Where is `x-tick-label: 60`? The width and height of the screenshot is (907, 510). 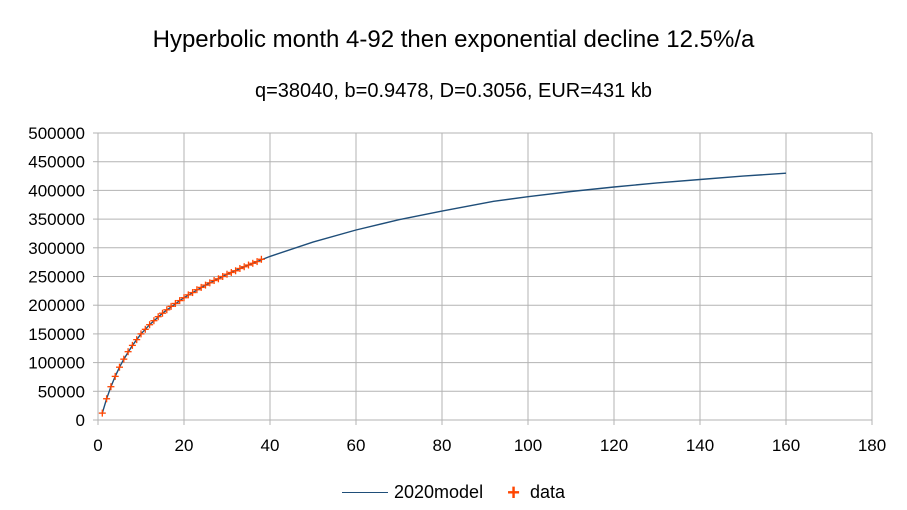 x-tick-label: 60 is located at coordinates (356, 445).